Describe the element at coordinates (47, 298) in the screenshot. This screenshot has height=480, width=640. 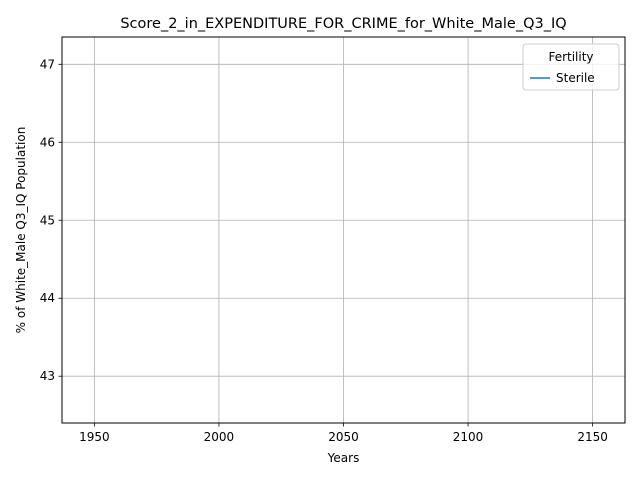
I see `y-tick-label: 44` at that location.